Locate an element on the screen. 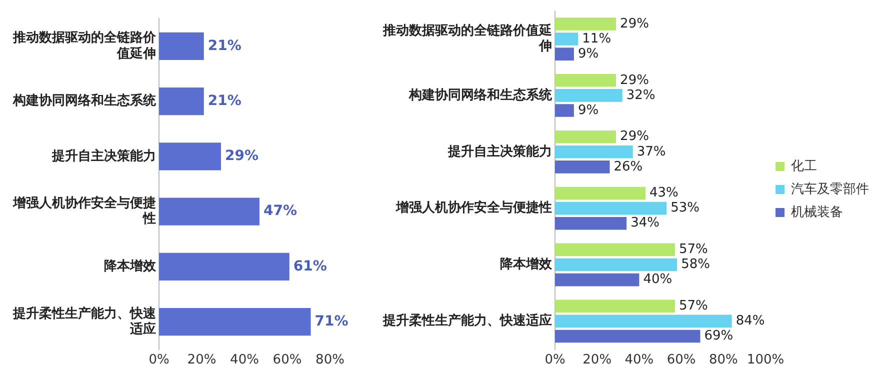 Image resolution: width=889 pixels, height=375 pixels. data-label: 53% is located at coordinates (685, 208).